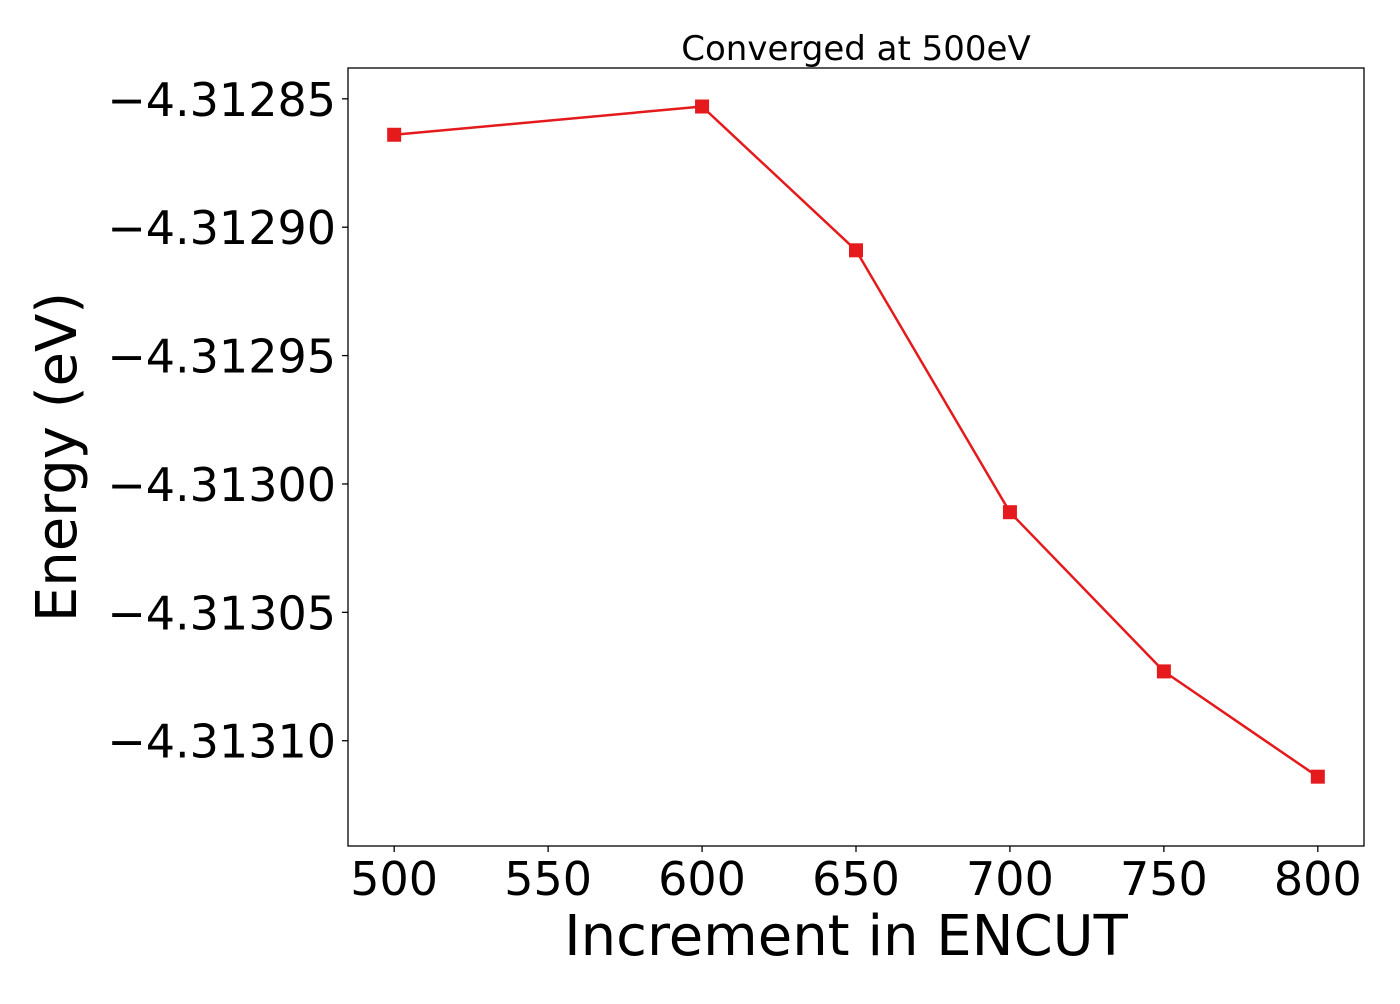 The width and height of the screenshot is (1400, 1004). Describe the element at coordinates (221, 228) in the screenshot. I see `y-tick-label: −4.31290` at that location.